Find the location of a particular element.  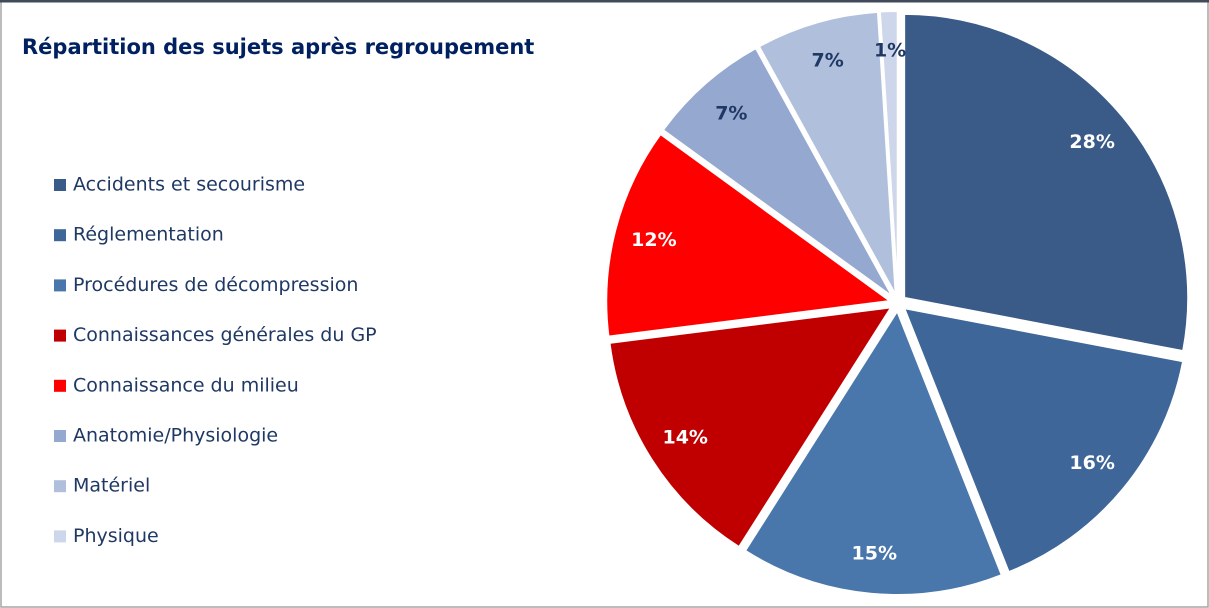

data-label: 12% is located at coordinates (653, 240).